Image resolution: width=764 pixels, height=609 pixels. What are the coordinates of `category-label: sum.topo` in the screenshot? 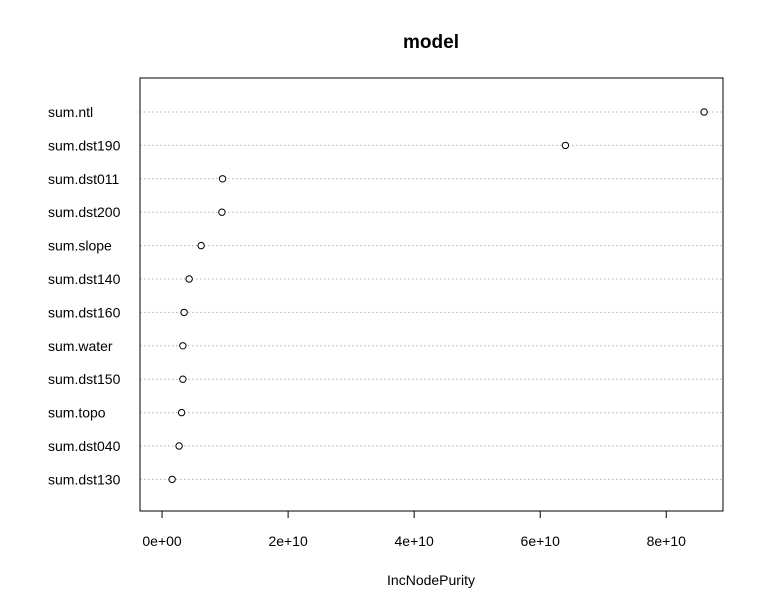 It's located at (77, 413).